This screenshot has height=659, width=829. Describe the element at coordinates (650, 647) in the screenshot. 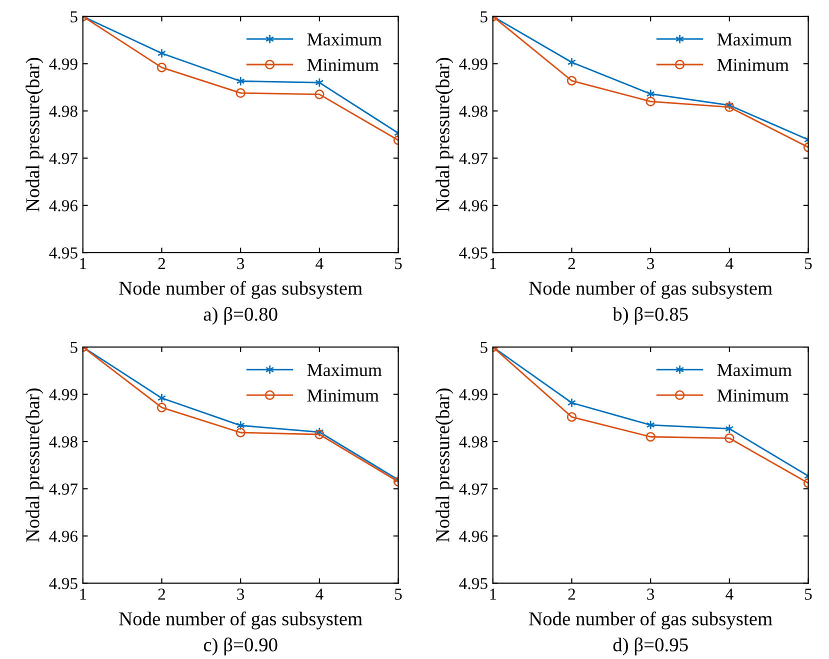

I see `text: d) β=0.95` at that location.